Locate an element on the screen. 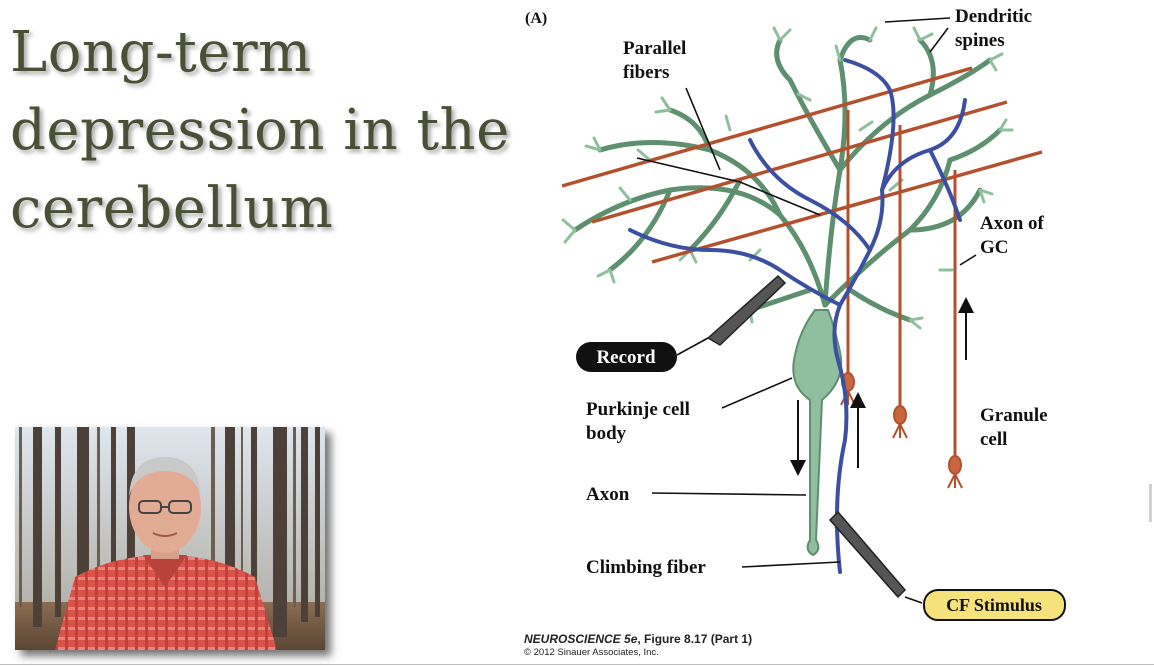 The height and width of the screenshot is (667, 1154). title-line-2: depression in the is located at coordinates (260, 130).